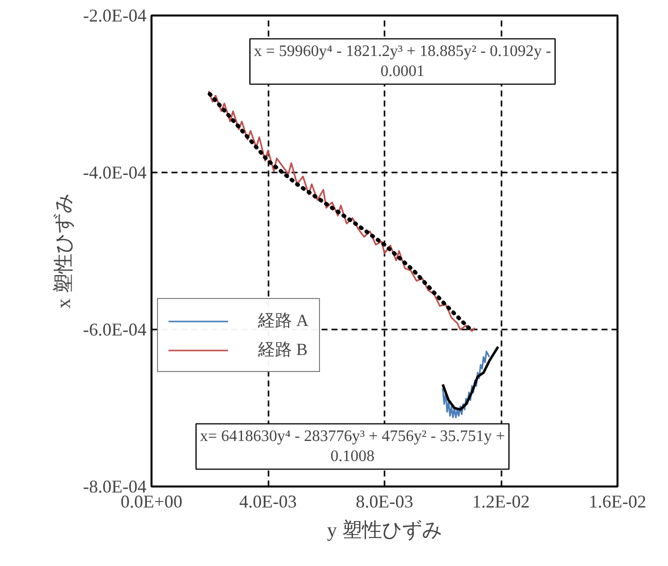 The height and width of the screenshot is (566, 668). What do you see at coordinates (283, 350) in the screenshot?
I see `legend-label: 経路 B` at bounding box center [283, 350].